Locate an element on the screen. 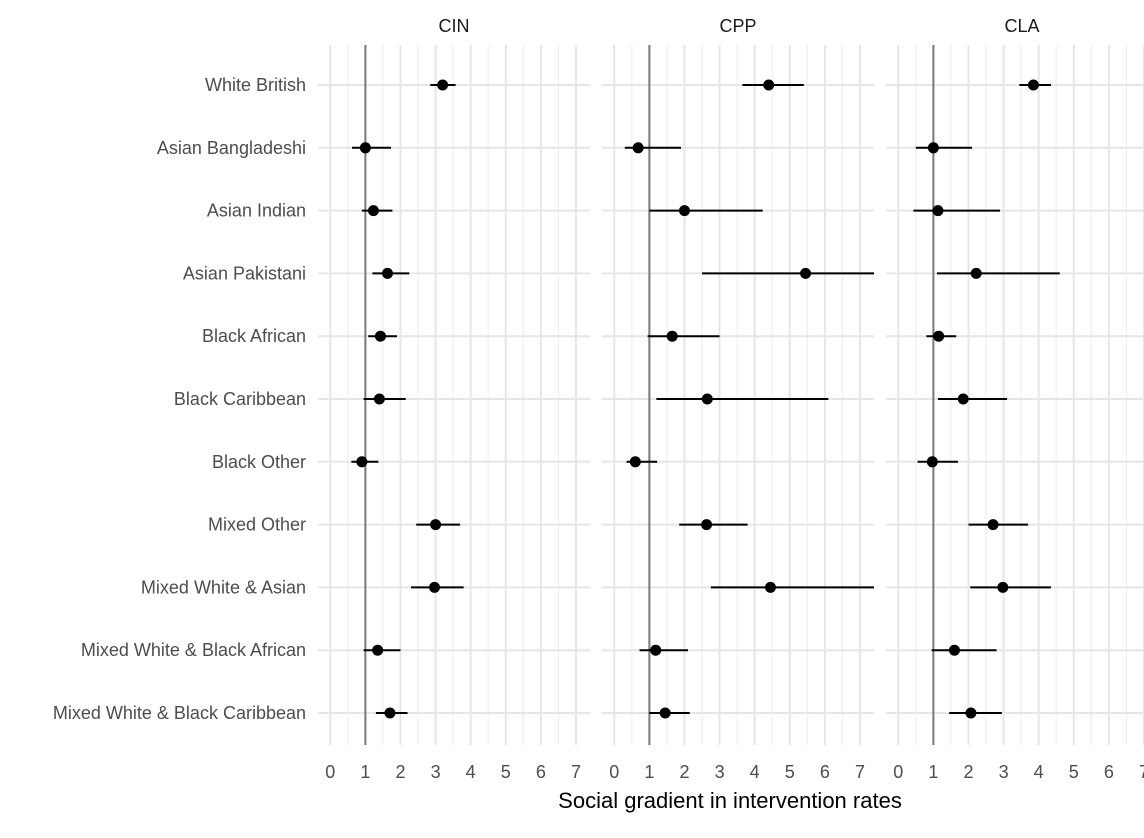 Image resolution: width=1144 pixels, height=838 pixels. y-label: Mixed Other is located at coordinates (257, 525).